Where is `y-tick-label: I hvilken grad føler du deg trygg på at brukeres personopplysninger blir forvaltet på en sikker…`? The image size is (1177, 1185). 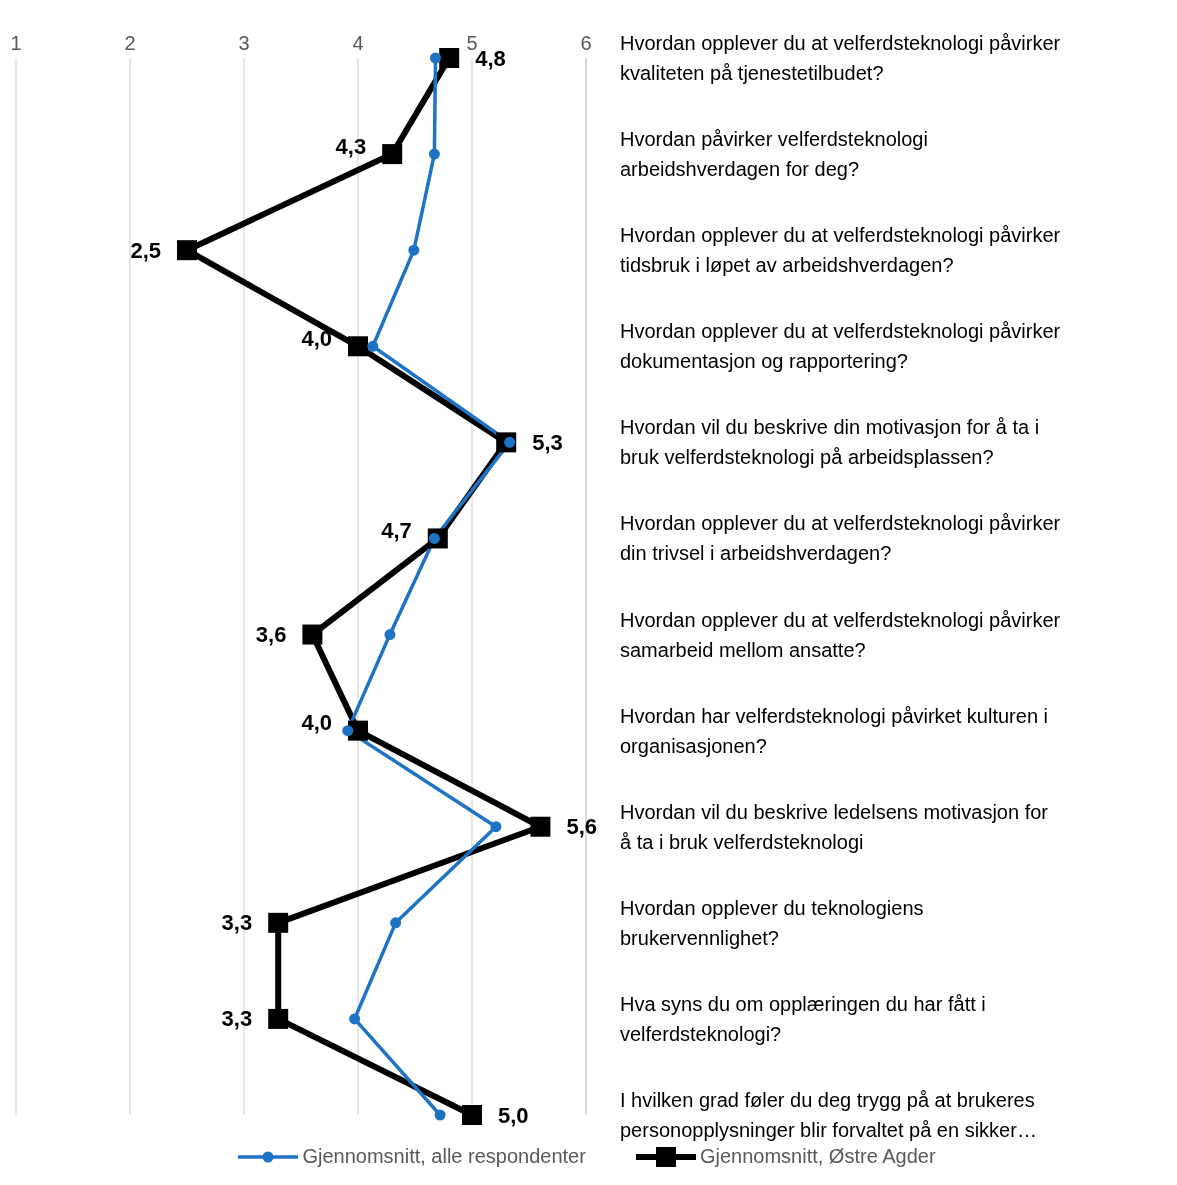
y-tick-label: I hvilken grad føler du deg trygg på at brukeres personopplysninger blir forvaltet på en sikker… is located at coordinates (828, 1115).